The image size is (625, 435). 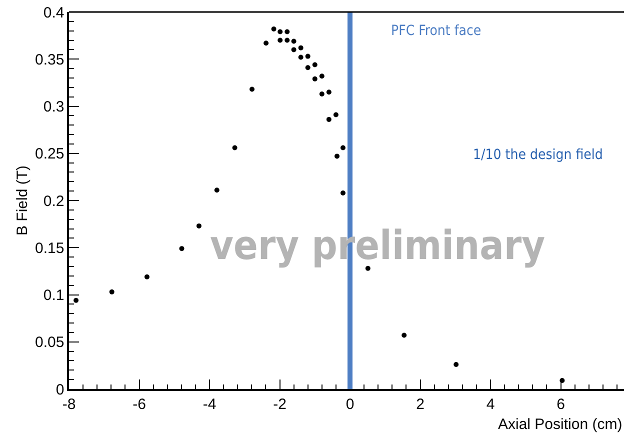 I want to click on x-tick-label: 0, so click(x=350, y=404).